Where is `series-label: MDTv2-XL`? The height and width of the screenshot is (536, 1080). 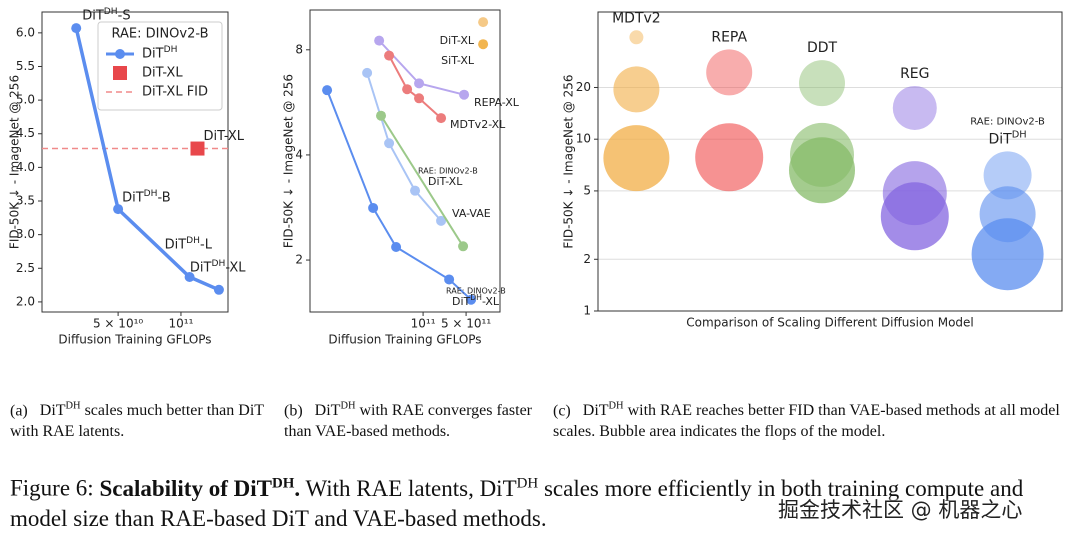 series-label: MDTv2-XL is located at coordinates (478, 124).